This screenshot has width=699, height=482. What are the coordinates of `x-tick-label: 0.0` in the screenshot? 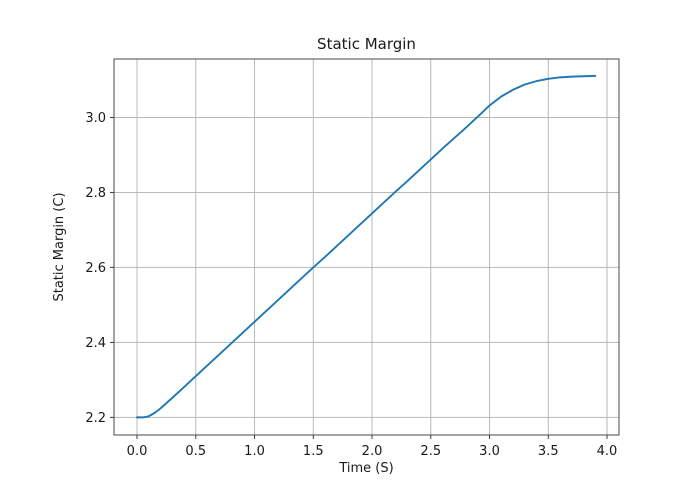 It's located at (137, 451).